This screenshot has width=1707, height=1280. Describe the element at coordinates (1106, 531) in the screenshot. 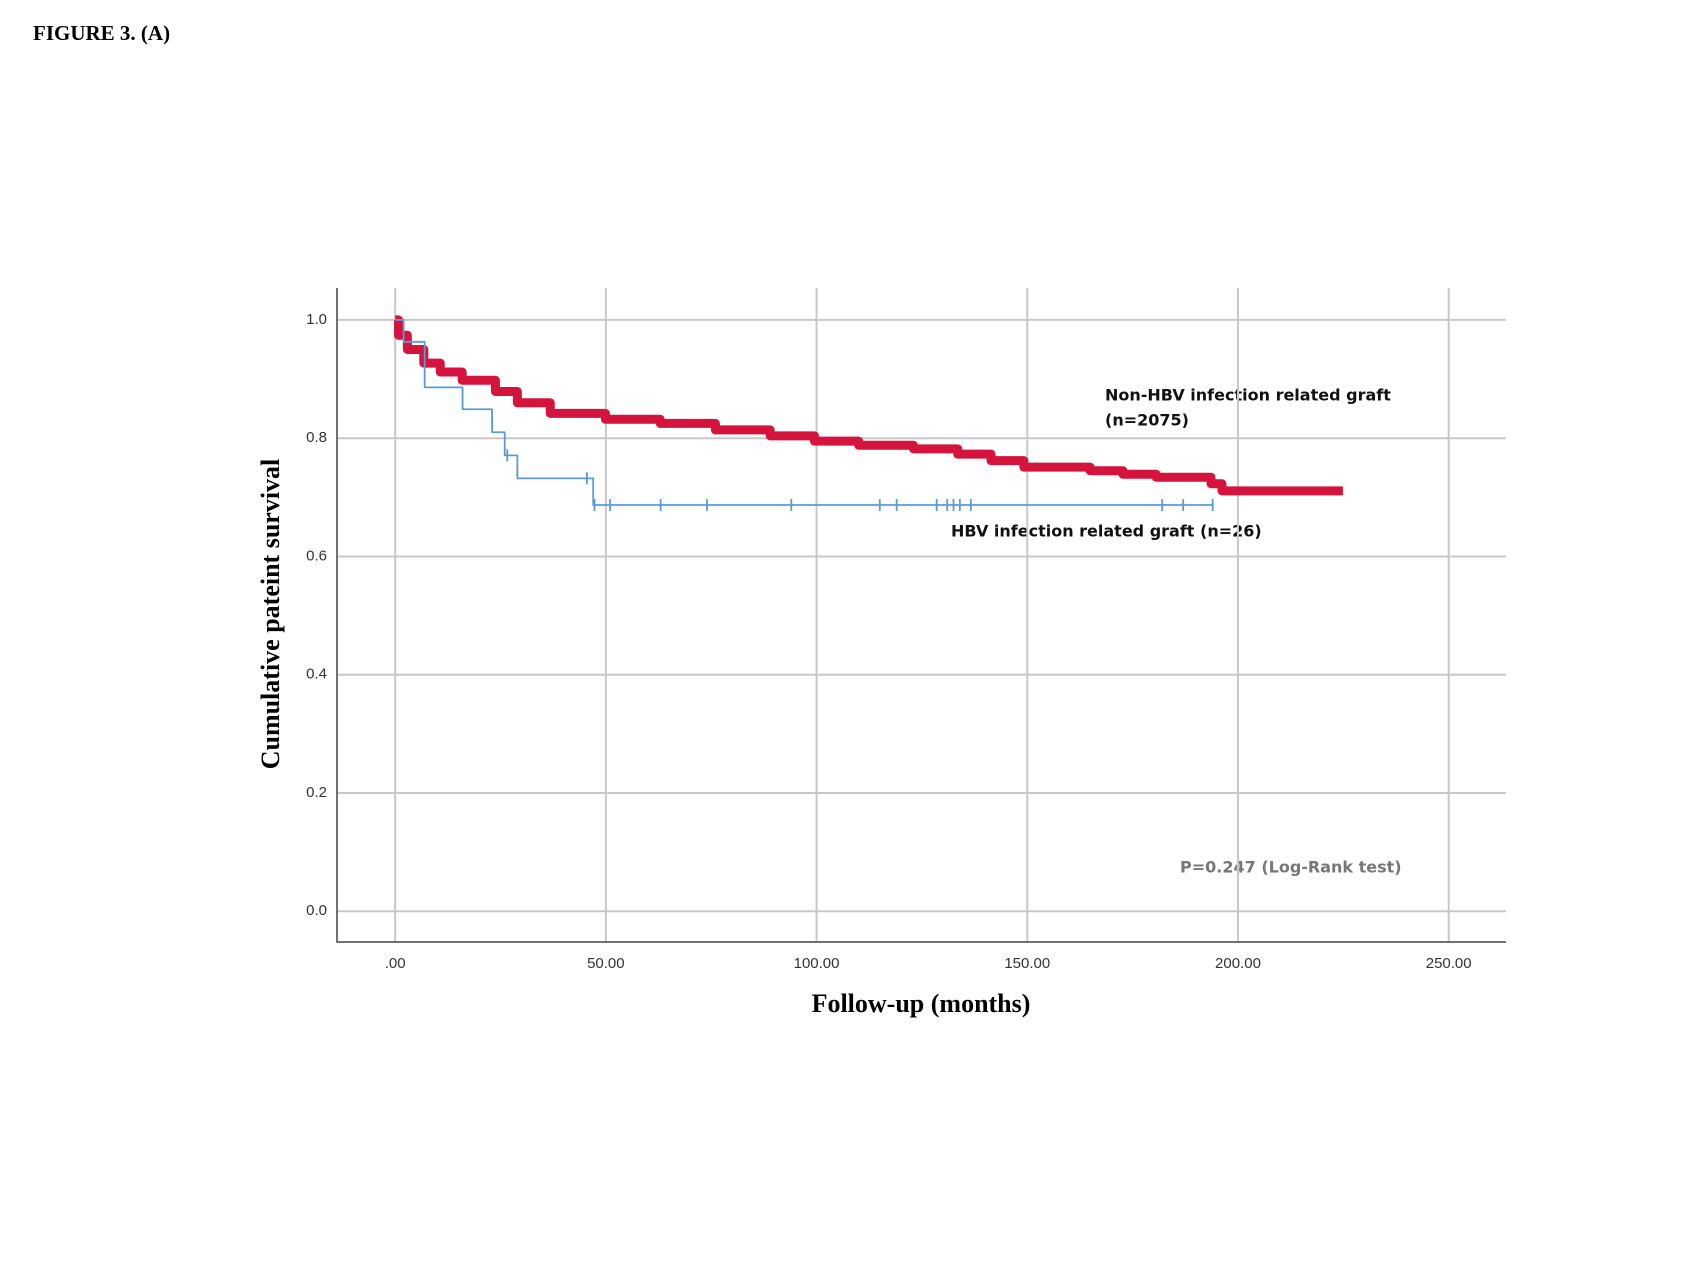

I see `annotation: HBV infection related graft (n=26)` at that location.